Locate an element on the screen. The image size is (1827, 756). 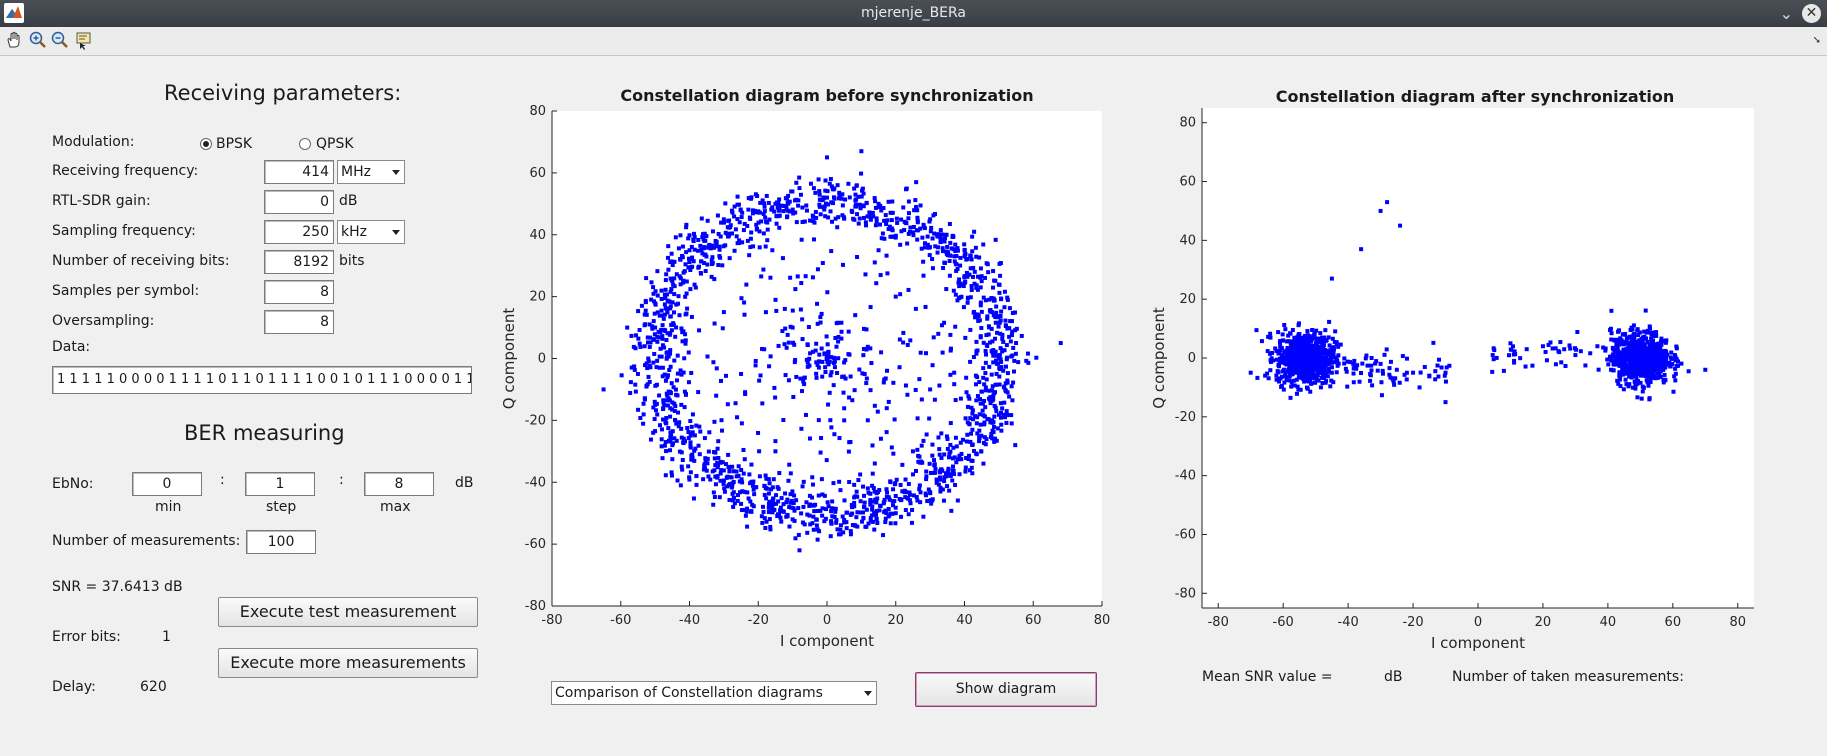
ebno-max-input: 8 is located at coordinates (399, 484).